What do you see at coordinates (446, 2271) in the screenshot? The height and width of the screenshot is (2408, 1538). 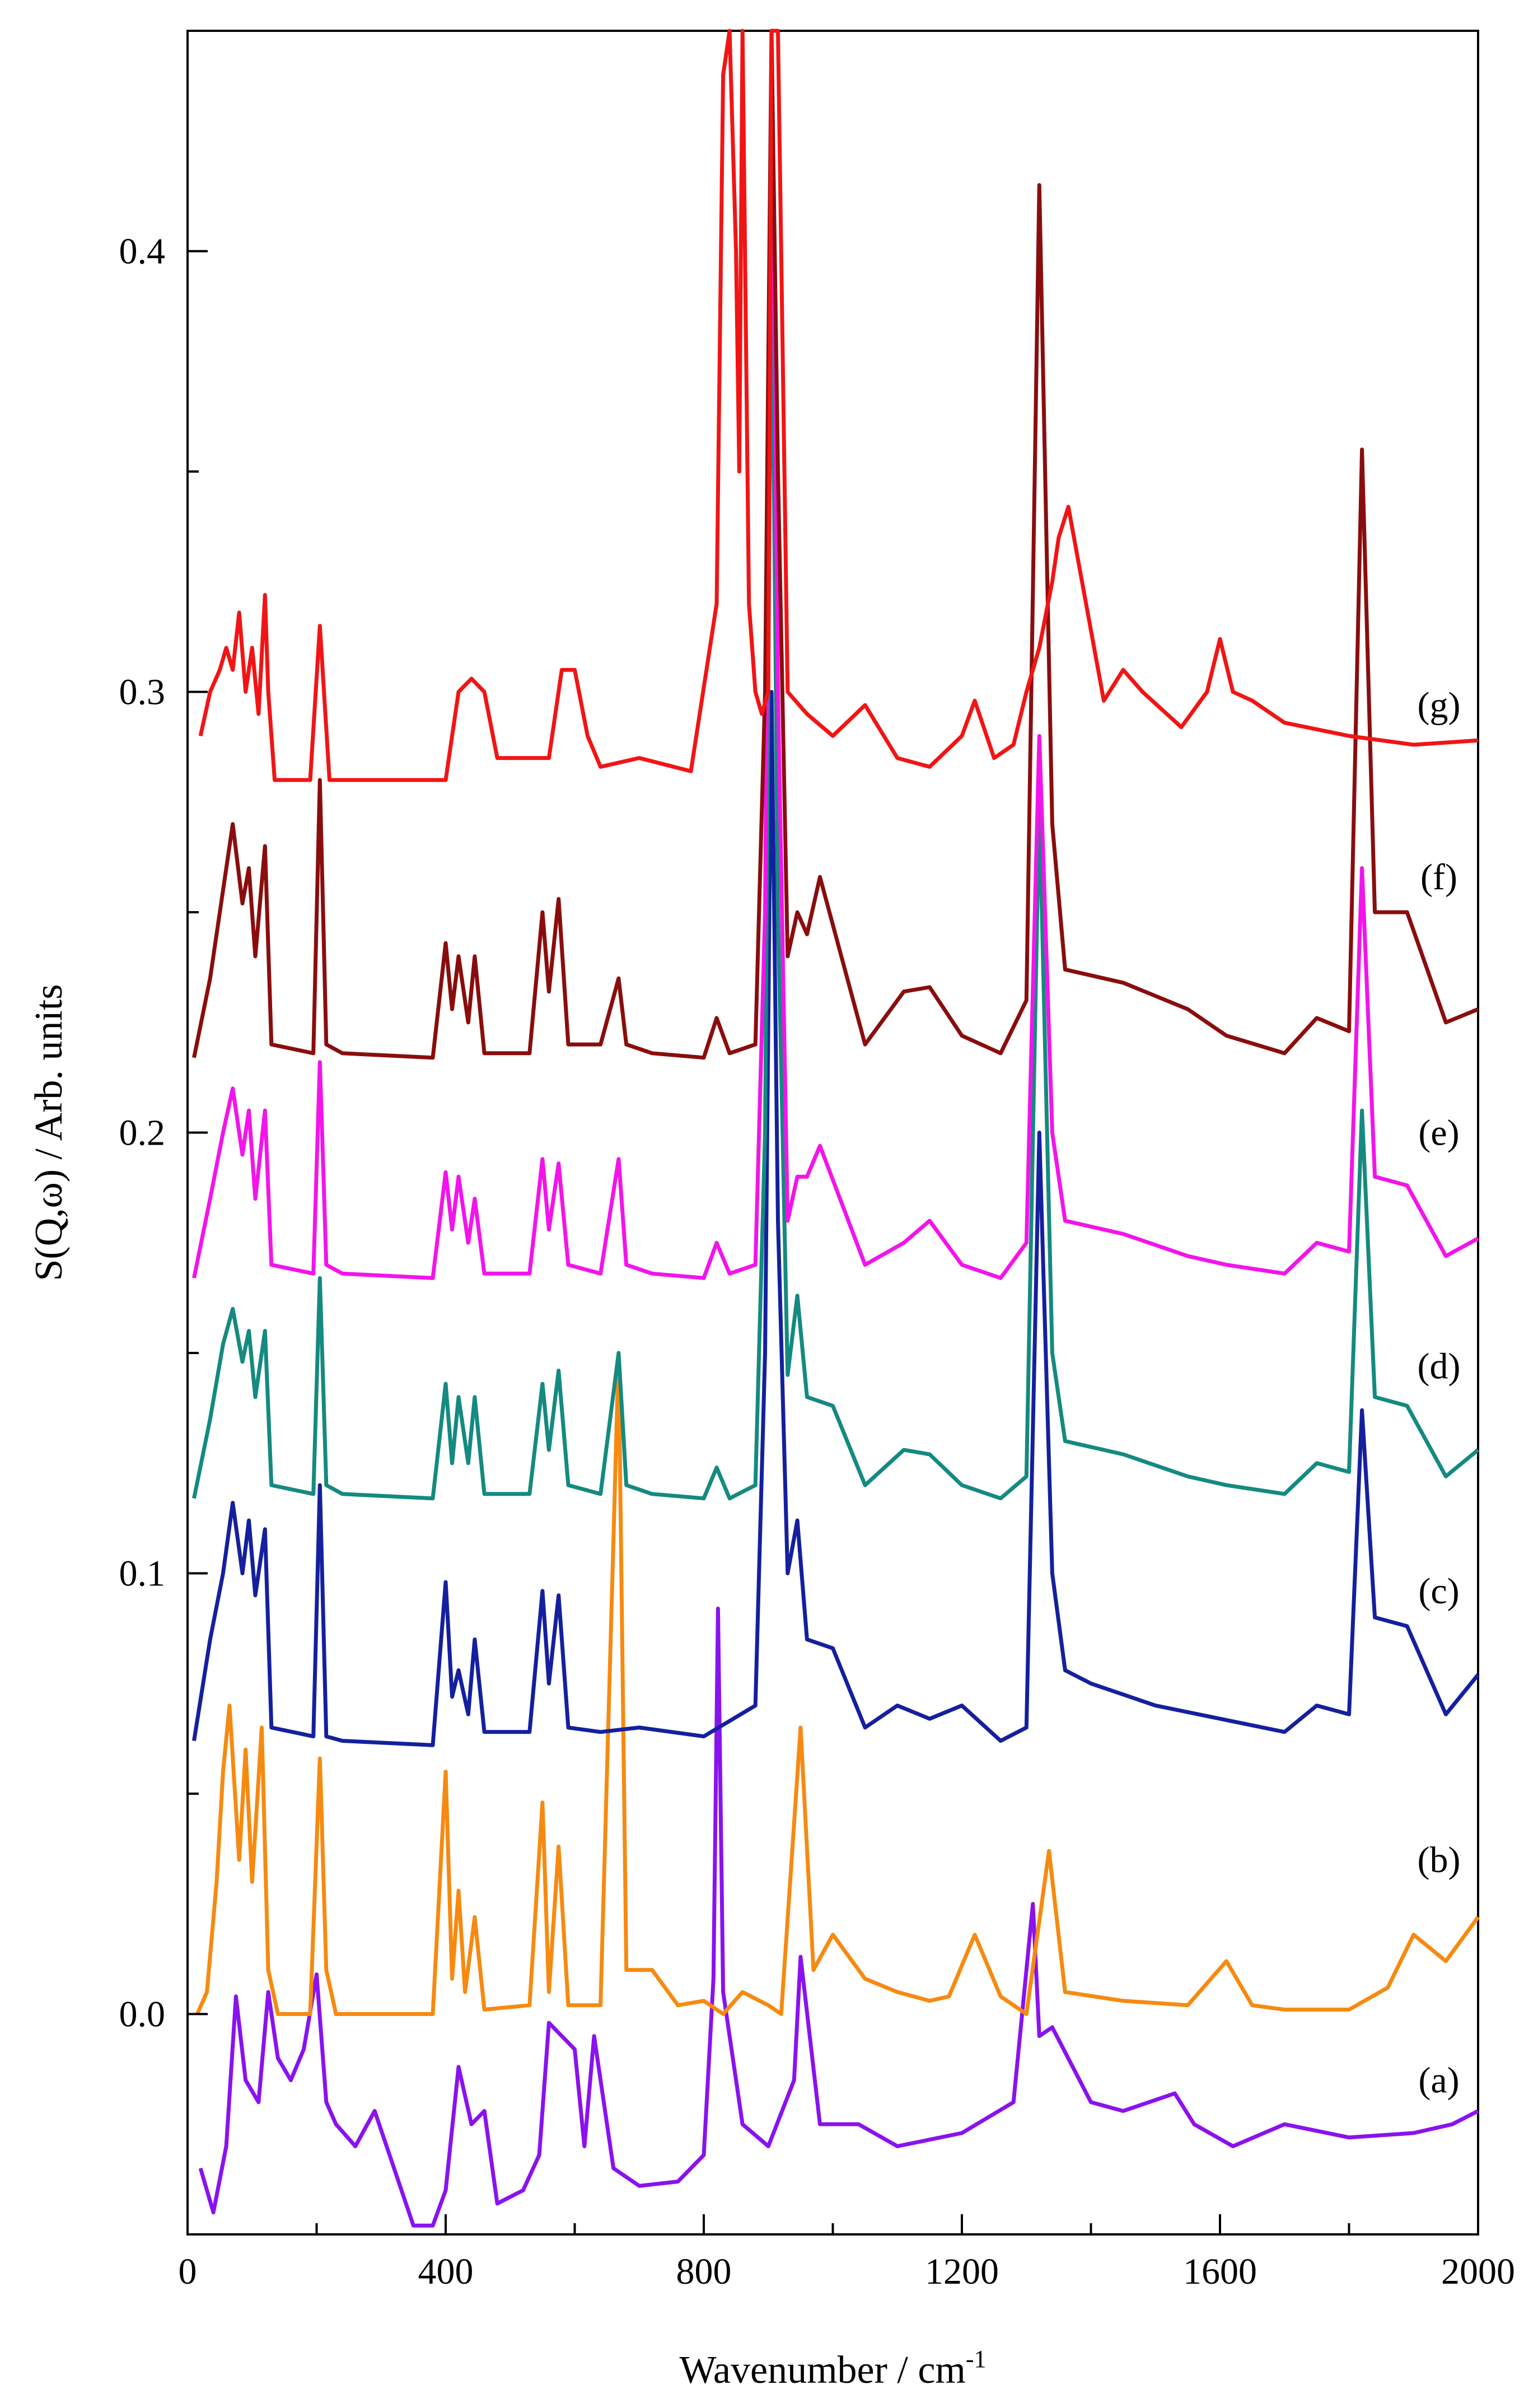 I see `x-tick-label: 400` at bounding box center [446, 2271].